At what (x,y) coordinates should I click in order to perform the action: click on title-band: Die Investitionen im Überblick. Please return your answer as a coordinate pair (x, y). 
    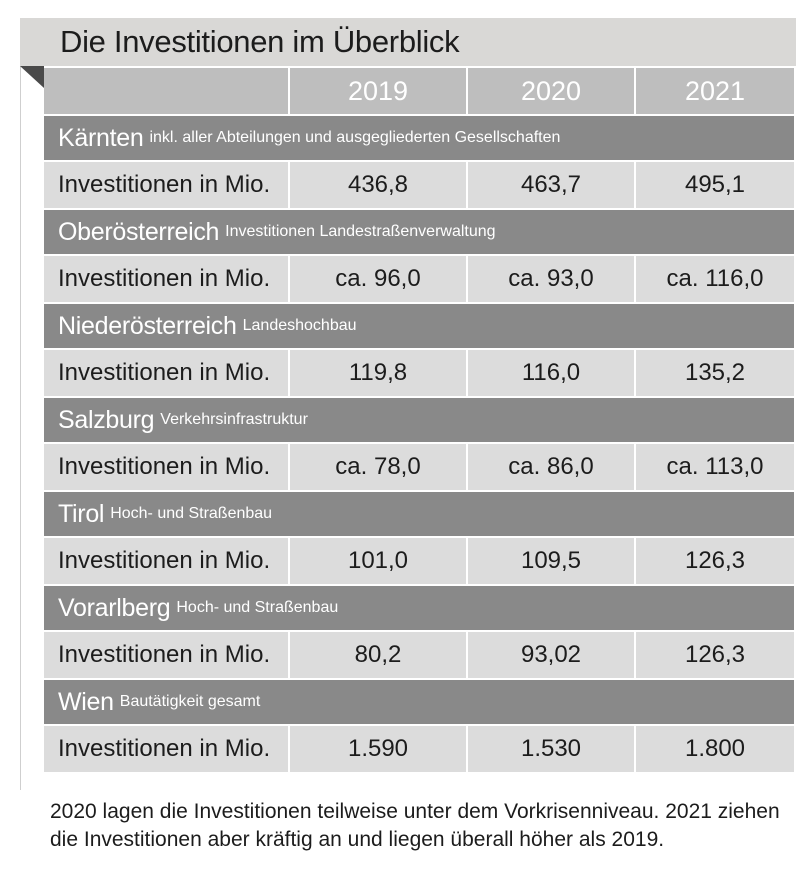
    Looking at the image, I should click on (408, 42).